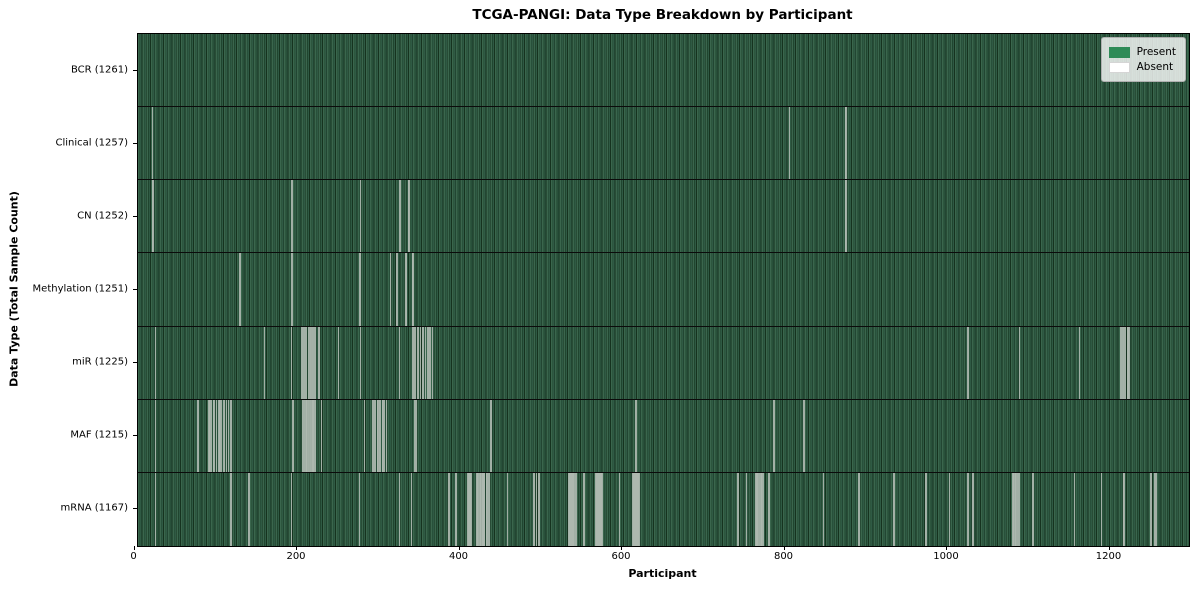 The image size is (1200, 600). Describe the element at coordinates (102, 216) in the screenshot. I see `y-tick-label: CN (1252)` at that location.